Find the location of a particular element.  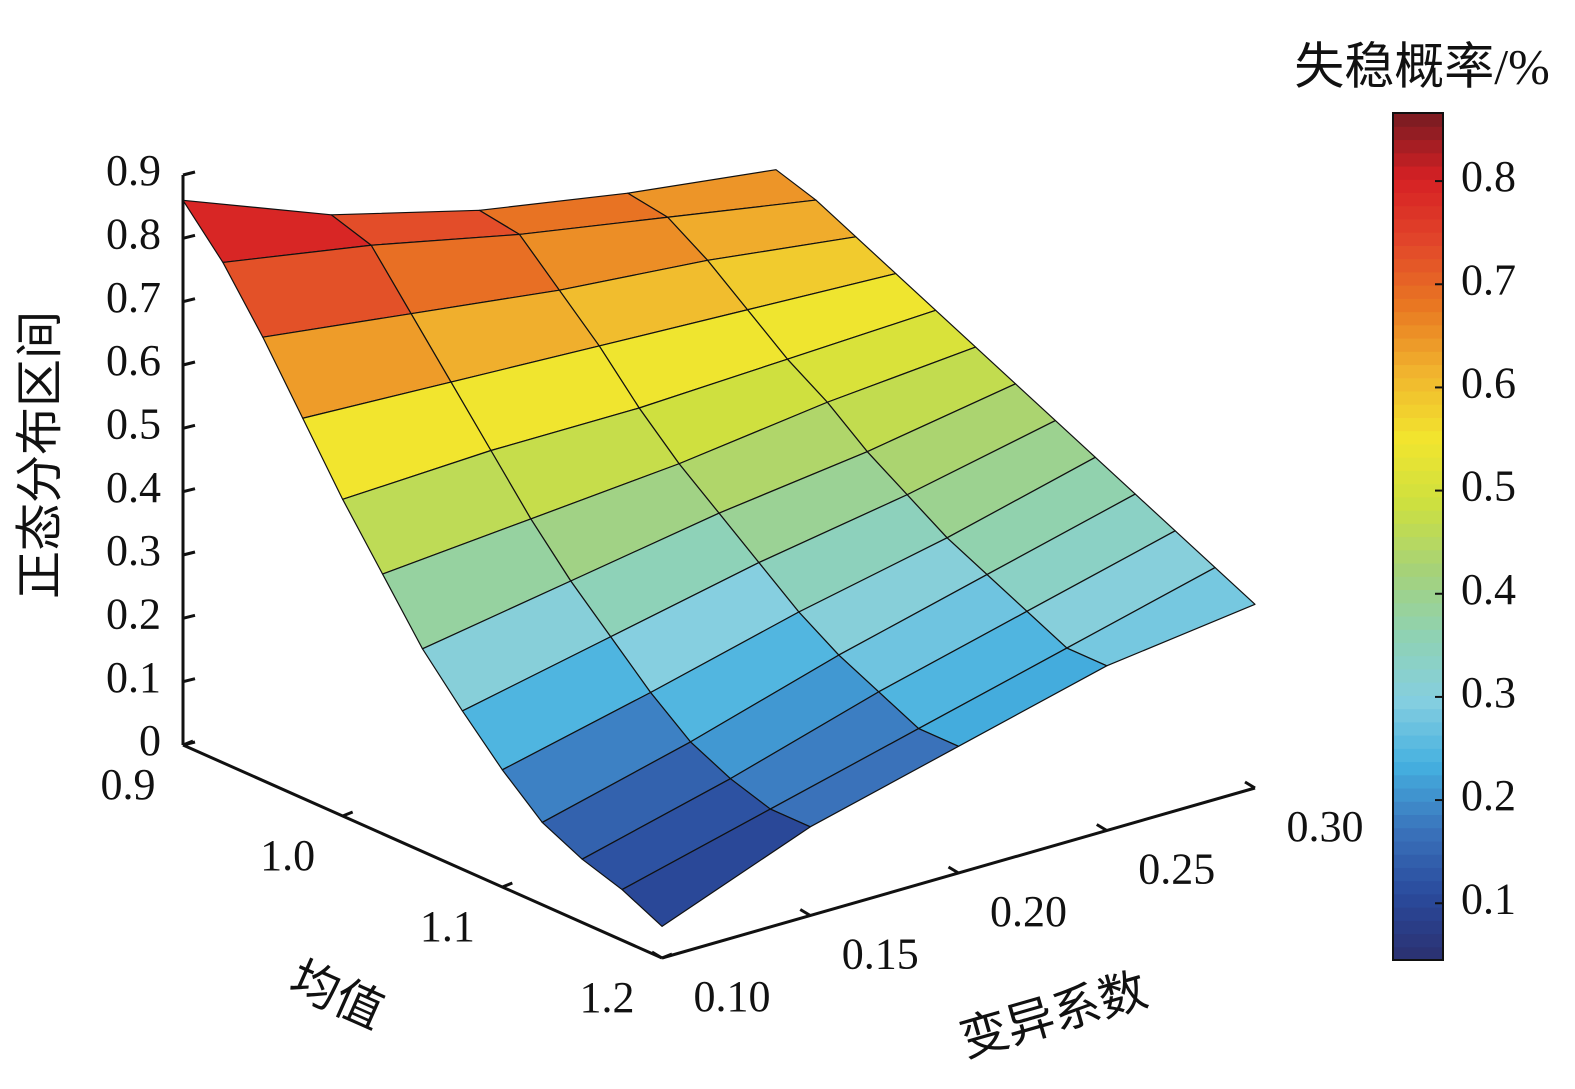

colorbar-tick-label: 0.5 is located at coordinates (1488, 486).